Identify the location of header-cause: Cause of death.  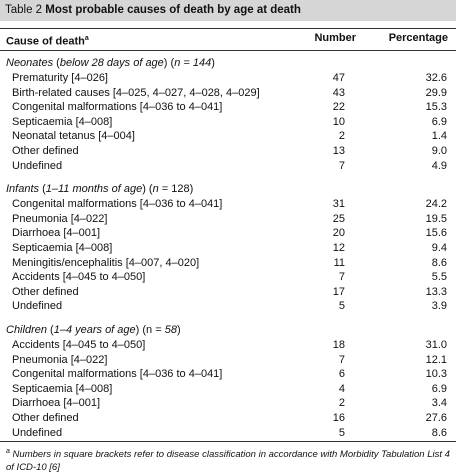
(45, 41).